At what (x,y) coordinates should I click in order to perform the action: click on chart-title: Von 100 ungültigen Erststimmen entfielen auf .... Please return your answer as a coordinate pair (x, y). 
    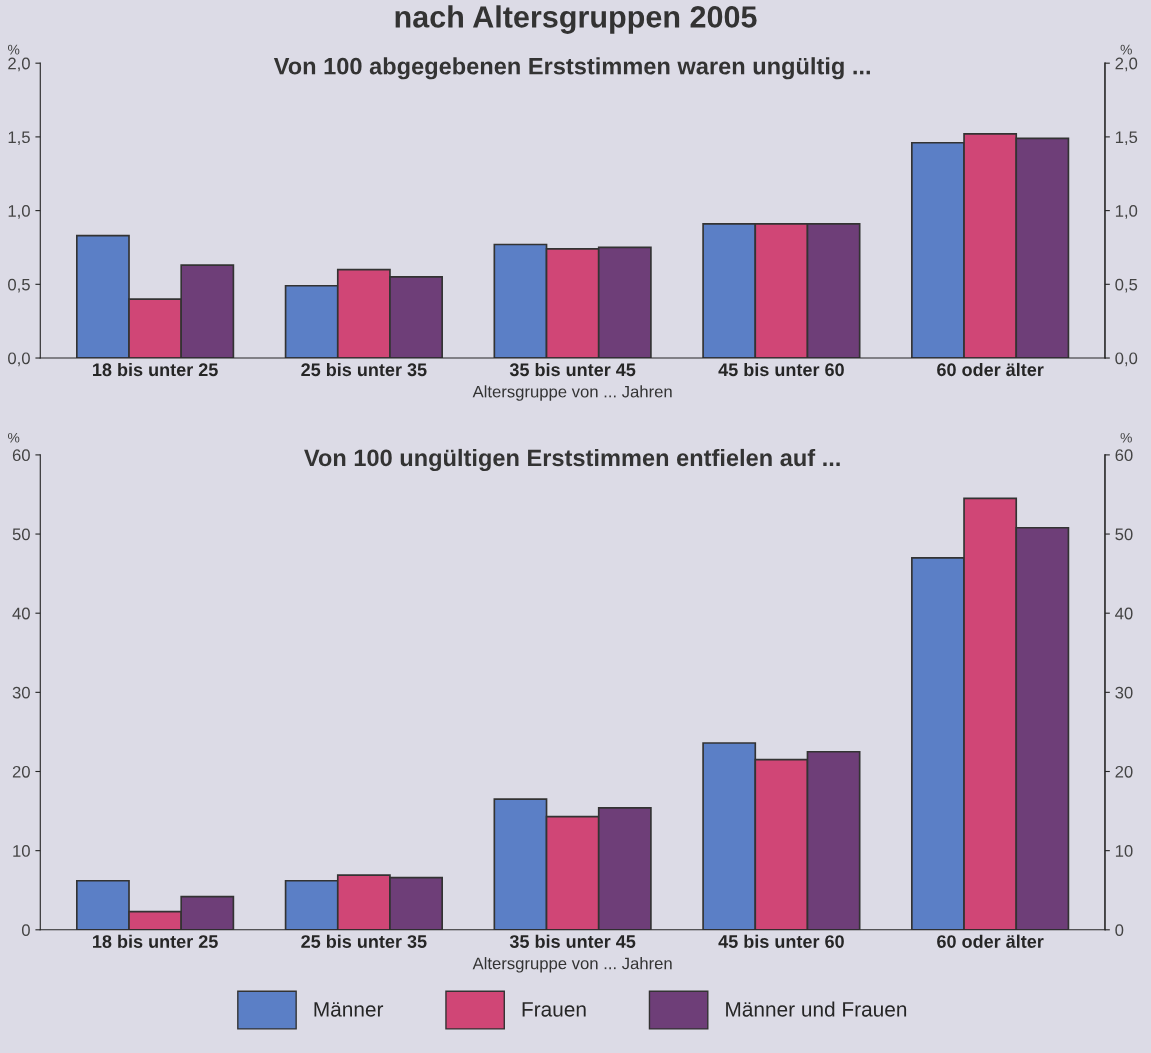
    Looking at the image, I should click on (572, 460).